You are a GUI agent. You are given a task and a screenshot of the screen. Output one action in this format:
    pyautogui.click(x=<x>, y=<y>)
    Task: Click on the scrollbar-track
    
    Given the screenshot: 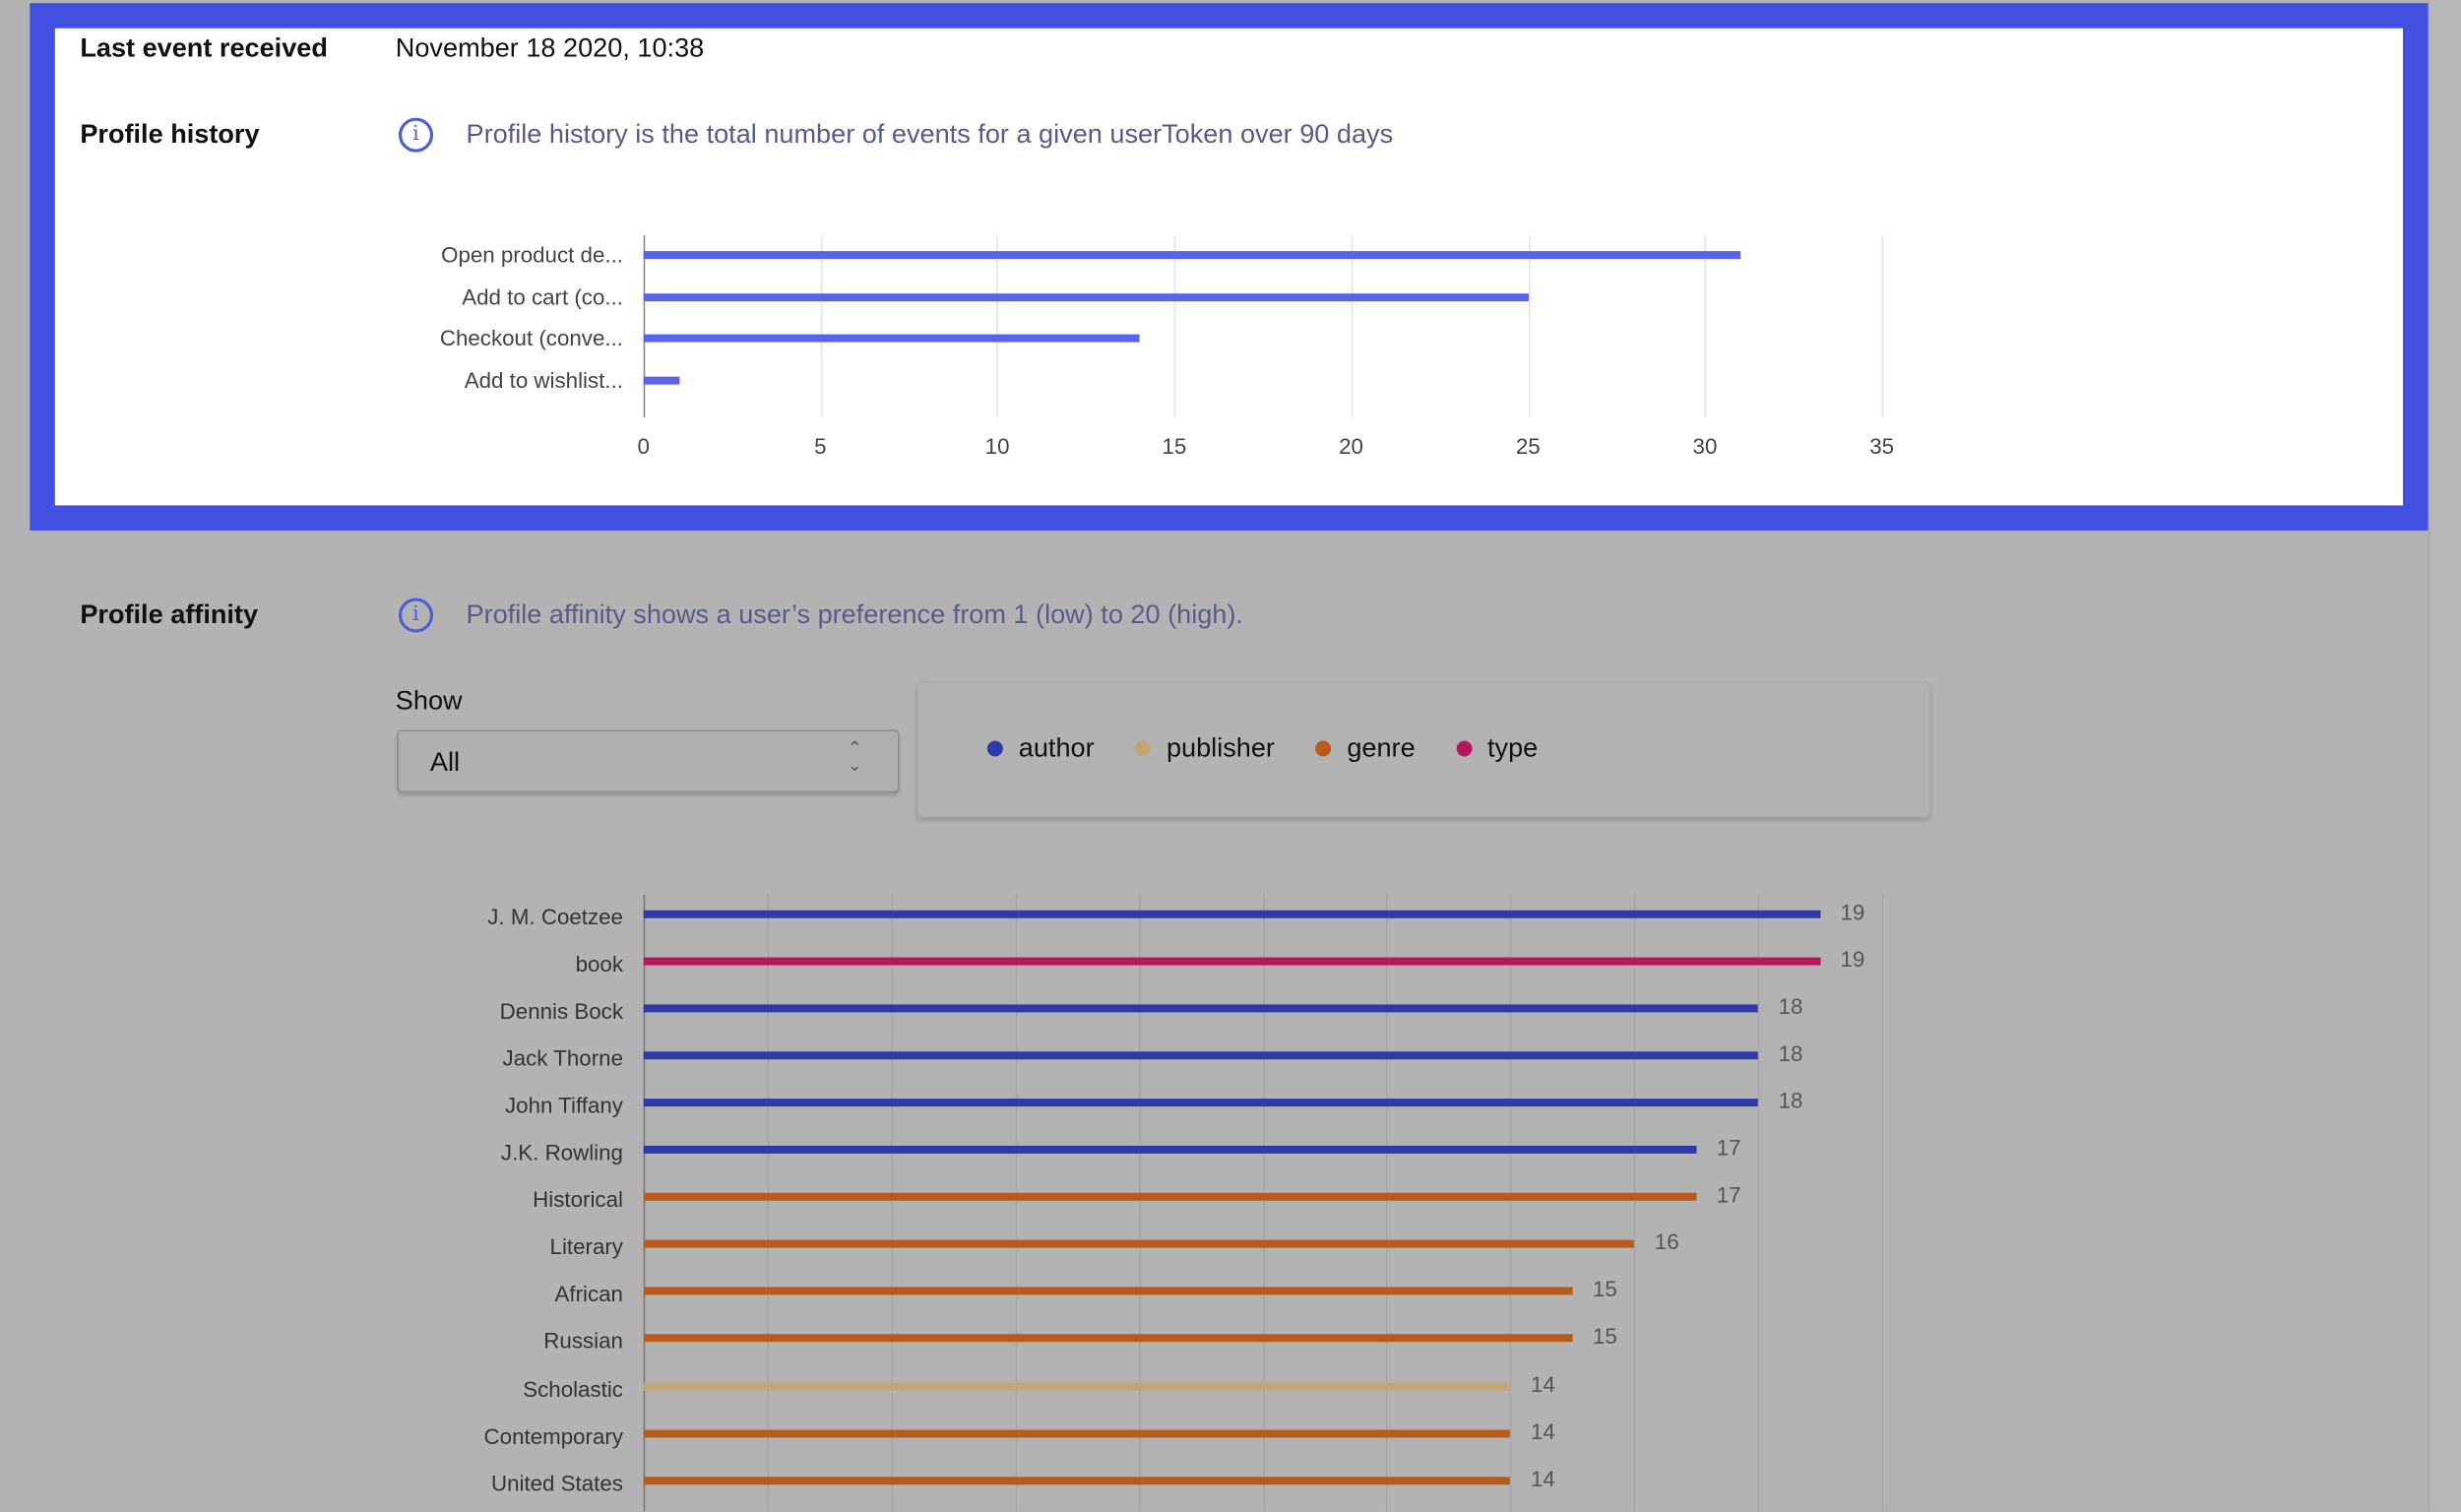 What is the action you would take?
    pyautogui.click(x=2444, y=756)
    